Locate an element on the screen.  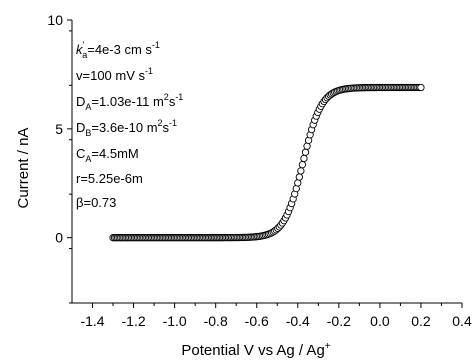
x-axis-title: Potential V vs Ag / Ag+ is located at coordinates (255, 350).